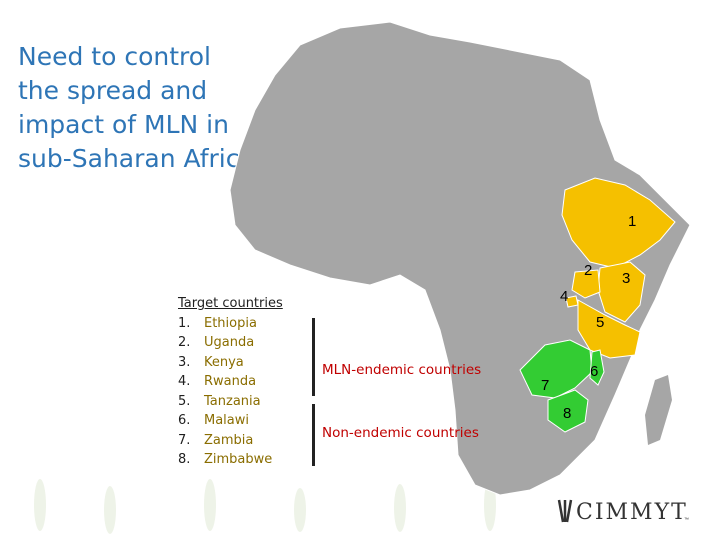  I want to click on legend-item: 3. Kenya, so click(230, 363).